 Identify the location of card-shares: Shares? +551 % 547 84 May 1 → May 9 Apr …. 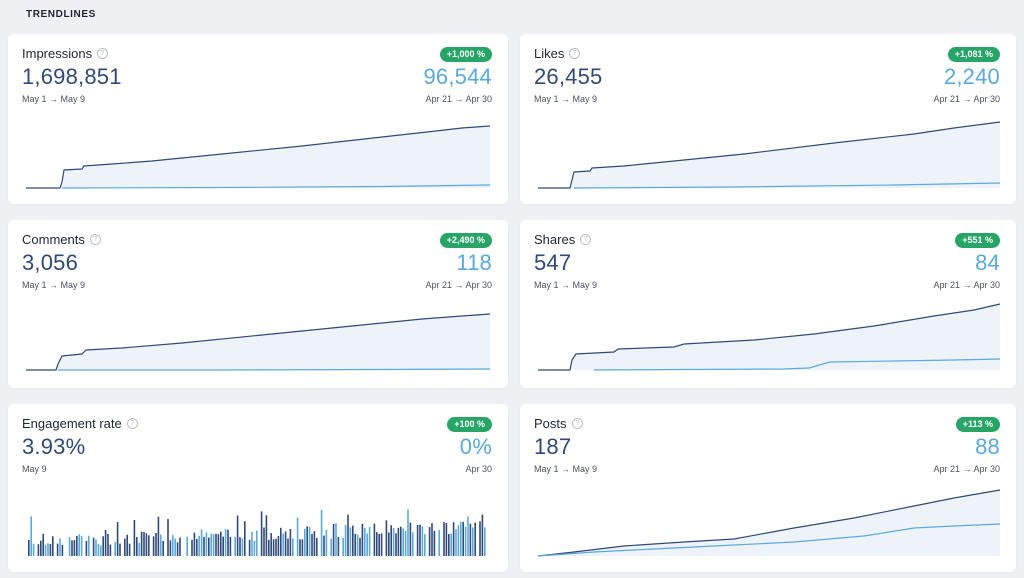
(768, 304).